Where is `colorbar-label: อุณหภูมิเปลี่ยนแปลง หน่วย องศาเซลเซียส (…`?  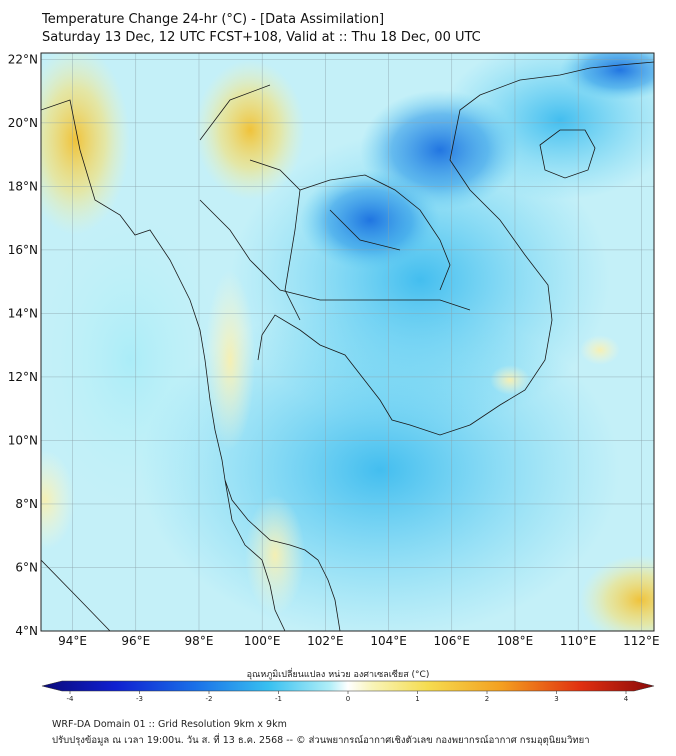 colorbar-label: อุณหภูมิเปลี่ยนแปลง หน่วย องศาเซลเซียส (… is located at coordinates (338, 675).